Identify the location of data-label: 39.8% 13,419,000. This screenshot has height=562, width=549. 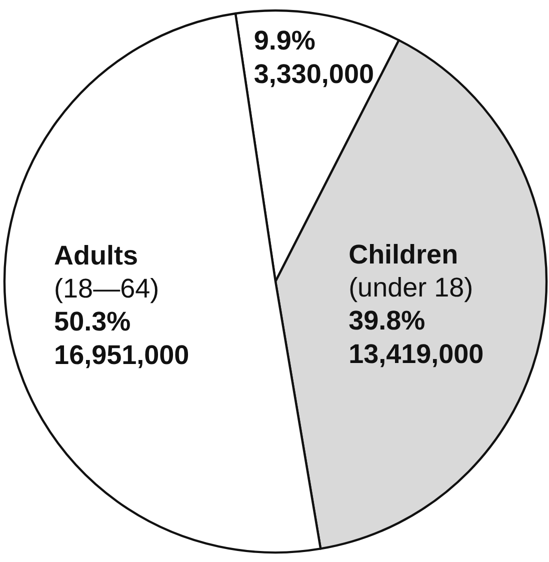
(416, 338).